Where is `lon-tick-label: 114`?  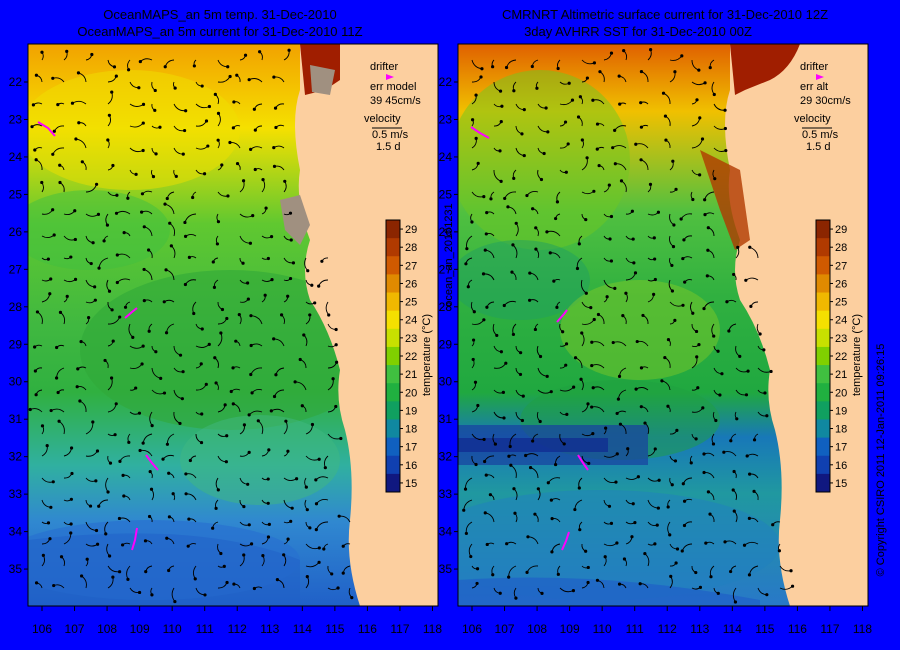
lon-tick-label: 114 is located at coordinates (732, 629).